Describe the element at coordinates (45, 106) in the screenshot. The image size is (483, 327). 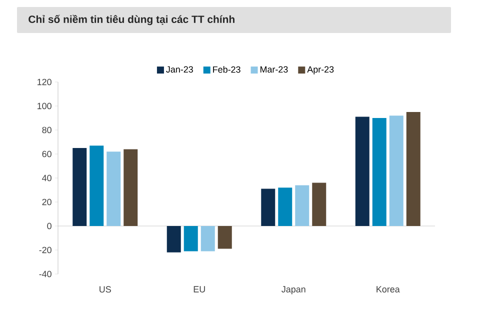
I see `y-tick-label: 100` at that location.